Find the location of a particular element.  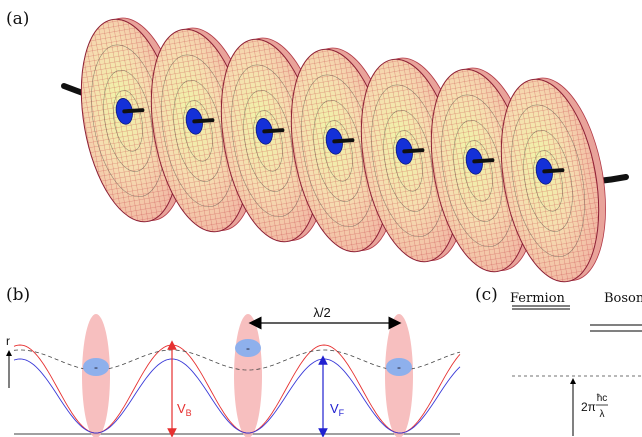

panel-c-label: (c) is located at coordinates (486, 295).